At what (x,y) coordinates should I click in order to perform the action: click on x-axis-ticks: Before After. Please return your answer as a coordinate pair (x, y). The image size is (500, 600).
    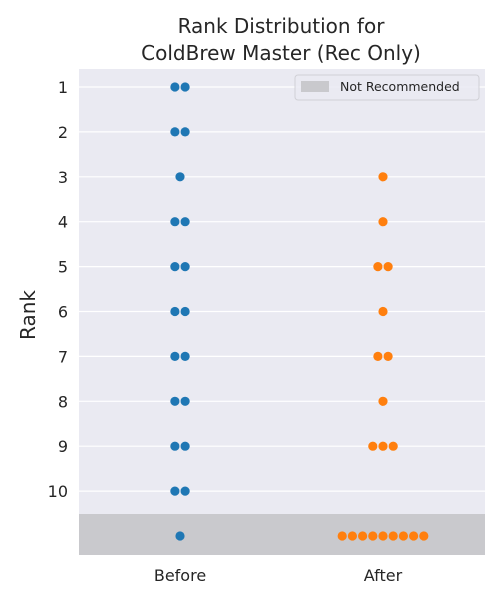
    Looking at the image, I should click on (278, 575).